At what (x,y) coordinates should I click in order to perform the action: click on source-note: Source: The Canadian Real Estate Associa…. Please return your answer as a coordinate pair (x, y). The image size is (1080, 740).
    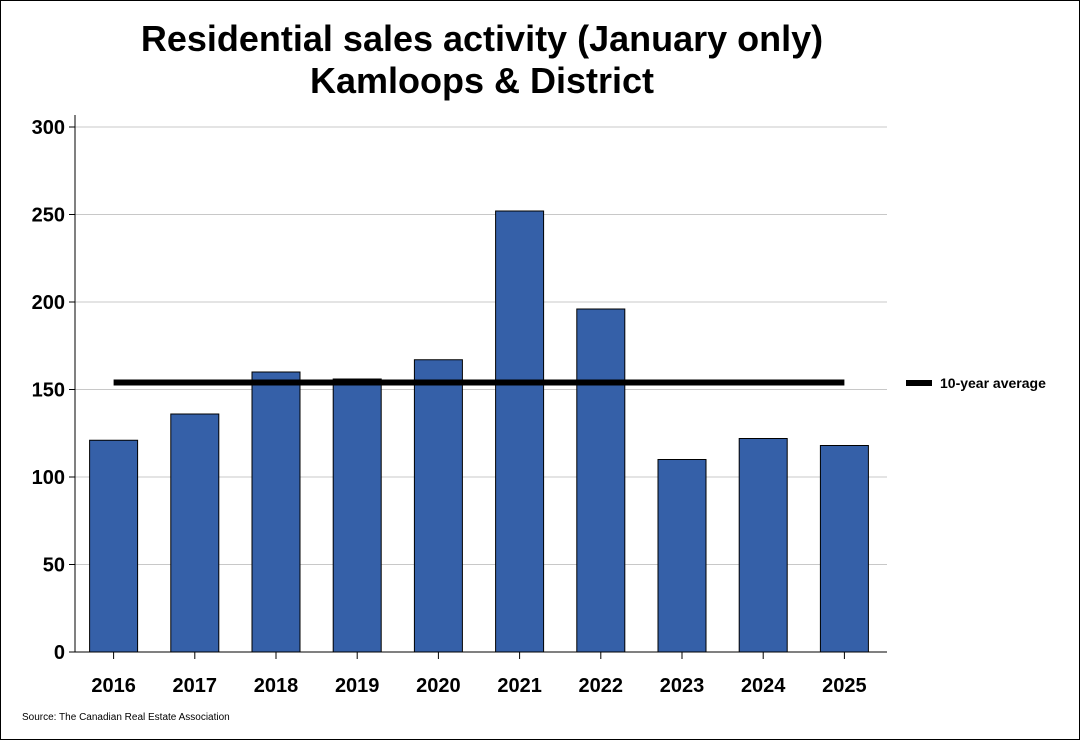
    Looking at the image, I should click on (126, 717).